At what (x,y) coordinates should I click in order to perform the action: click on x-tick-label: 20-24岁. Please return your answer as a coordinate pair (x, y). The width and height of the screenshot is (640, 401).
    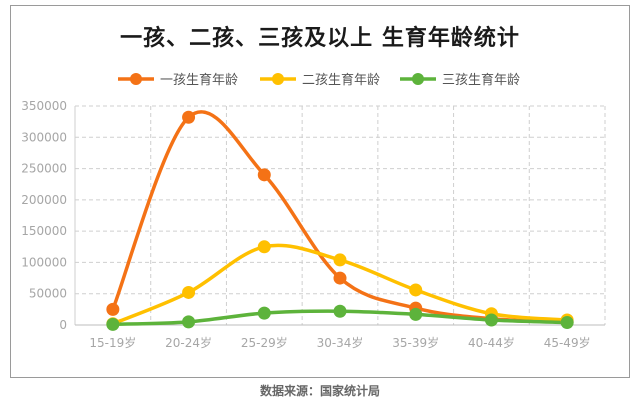
    Looking at the image, I should click on (188, 342).